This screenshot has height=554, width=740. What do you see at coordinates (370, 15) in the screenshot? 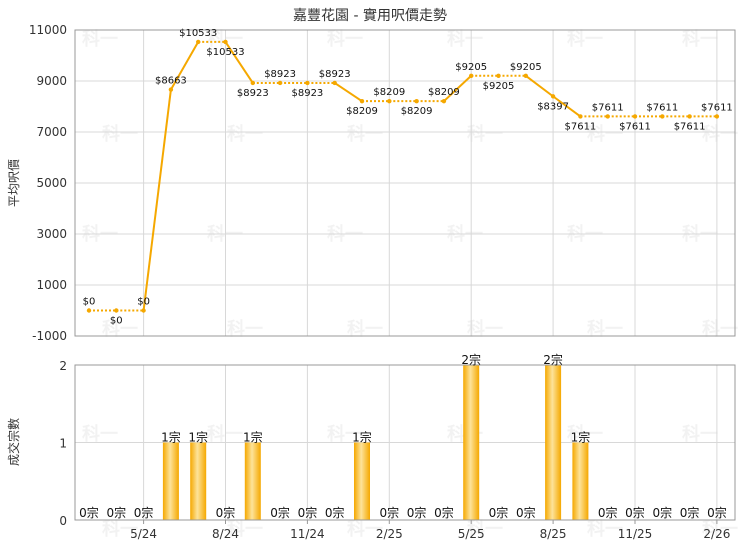
I see `chart-title: 嘉豐花園 - 實用呎價走勢` at bounding box center [370, 15].